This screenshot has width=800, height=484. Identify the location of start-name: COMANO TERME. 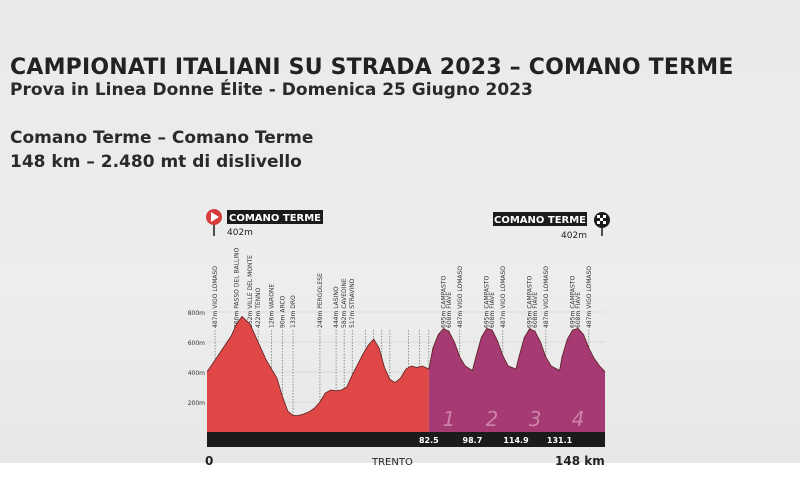
(275, 218).